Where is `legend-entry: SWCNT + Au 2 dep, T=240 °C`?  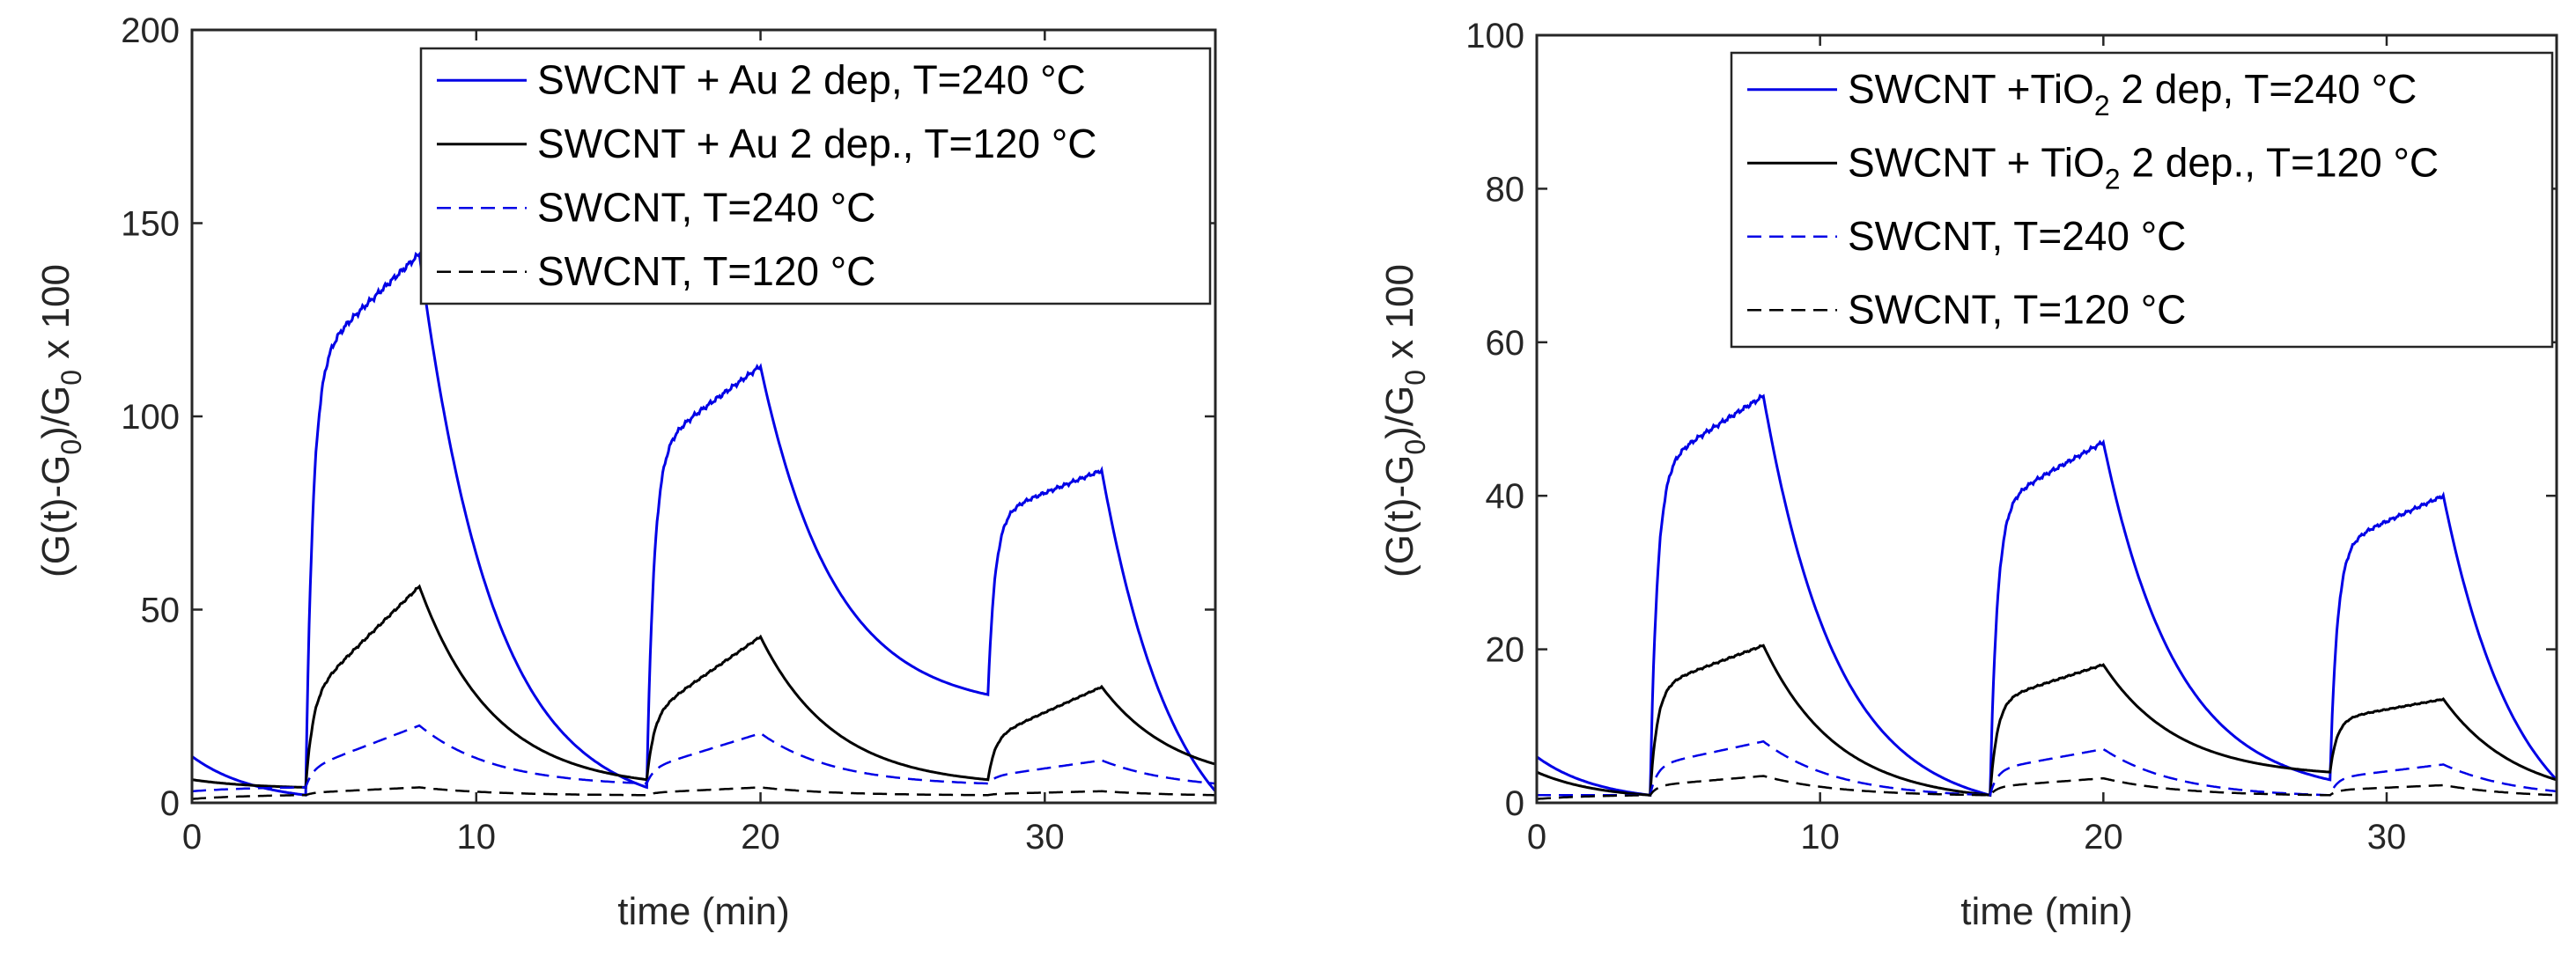 legend-entry: SWCNT + Au 2 dep, T=240 °C is located at coordinates (761, 79).